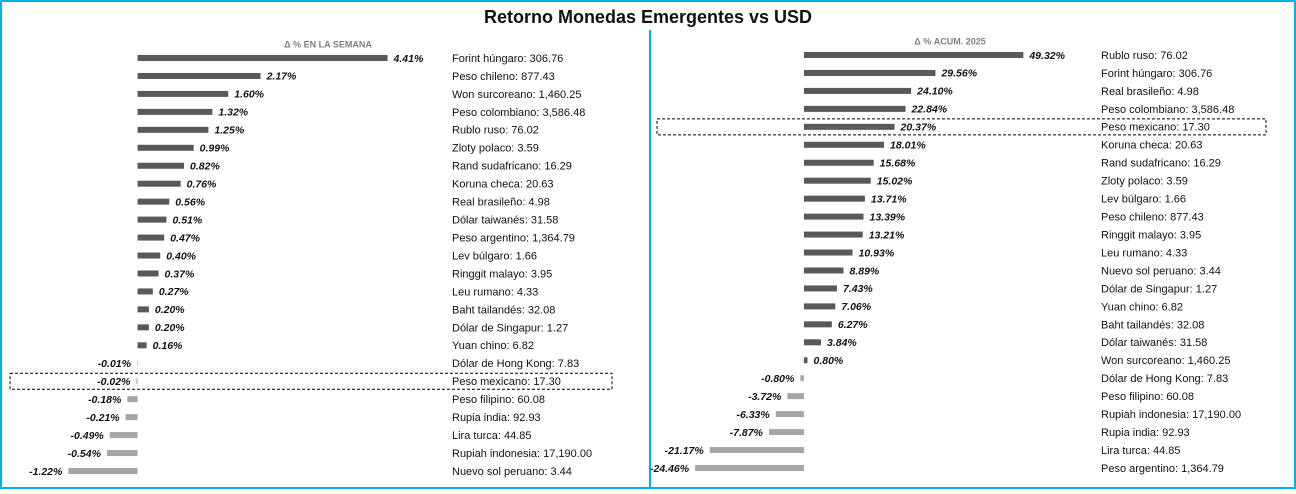 The width and height of the screenshot is (1296, 494). Describe the element at coordinates (1152, 218) in the screenshot. I see `category-label: Peso chileno: 877.43` at that location.